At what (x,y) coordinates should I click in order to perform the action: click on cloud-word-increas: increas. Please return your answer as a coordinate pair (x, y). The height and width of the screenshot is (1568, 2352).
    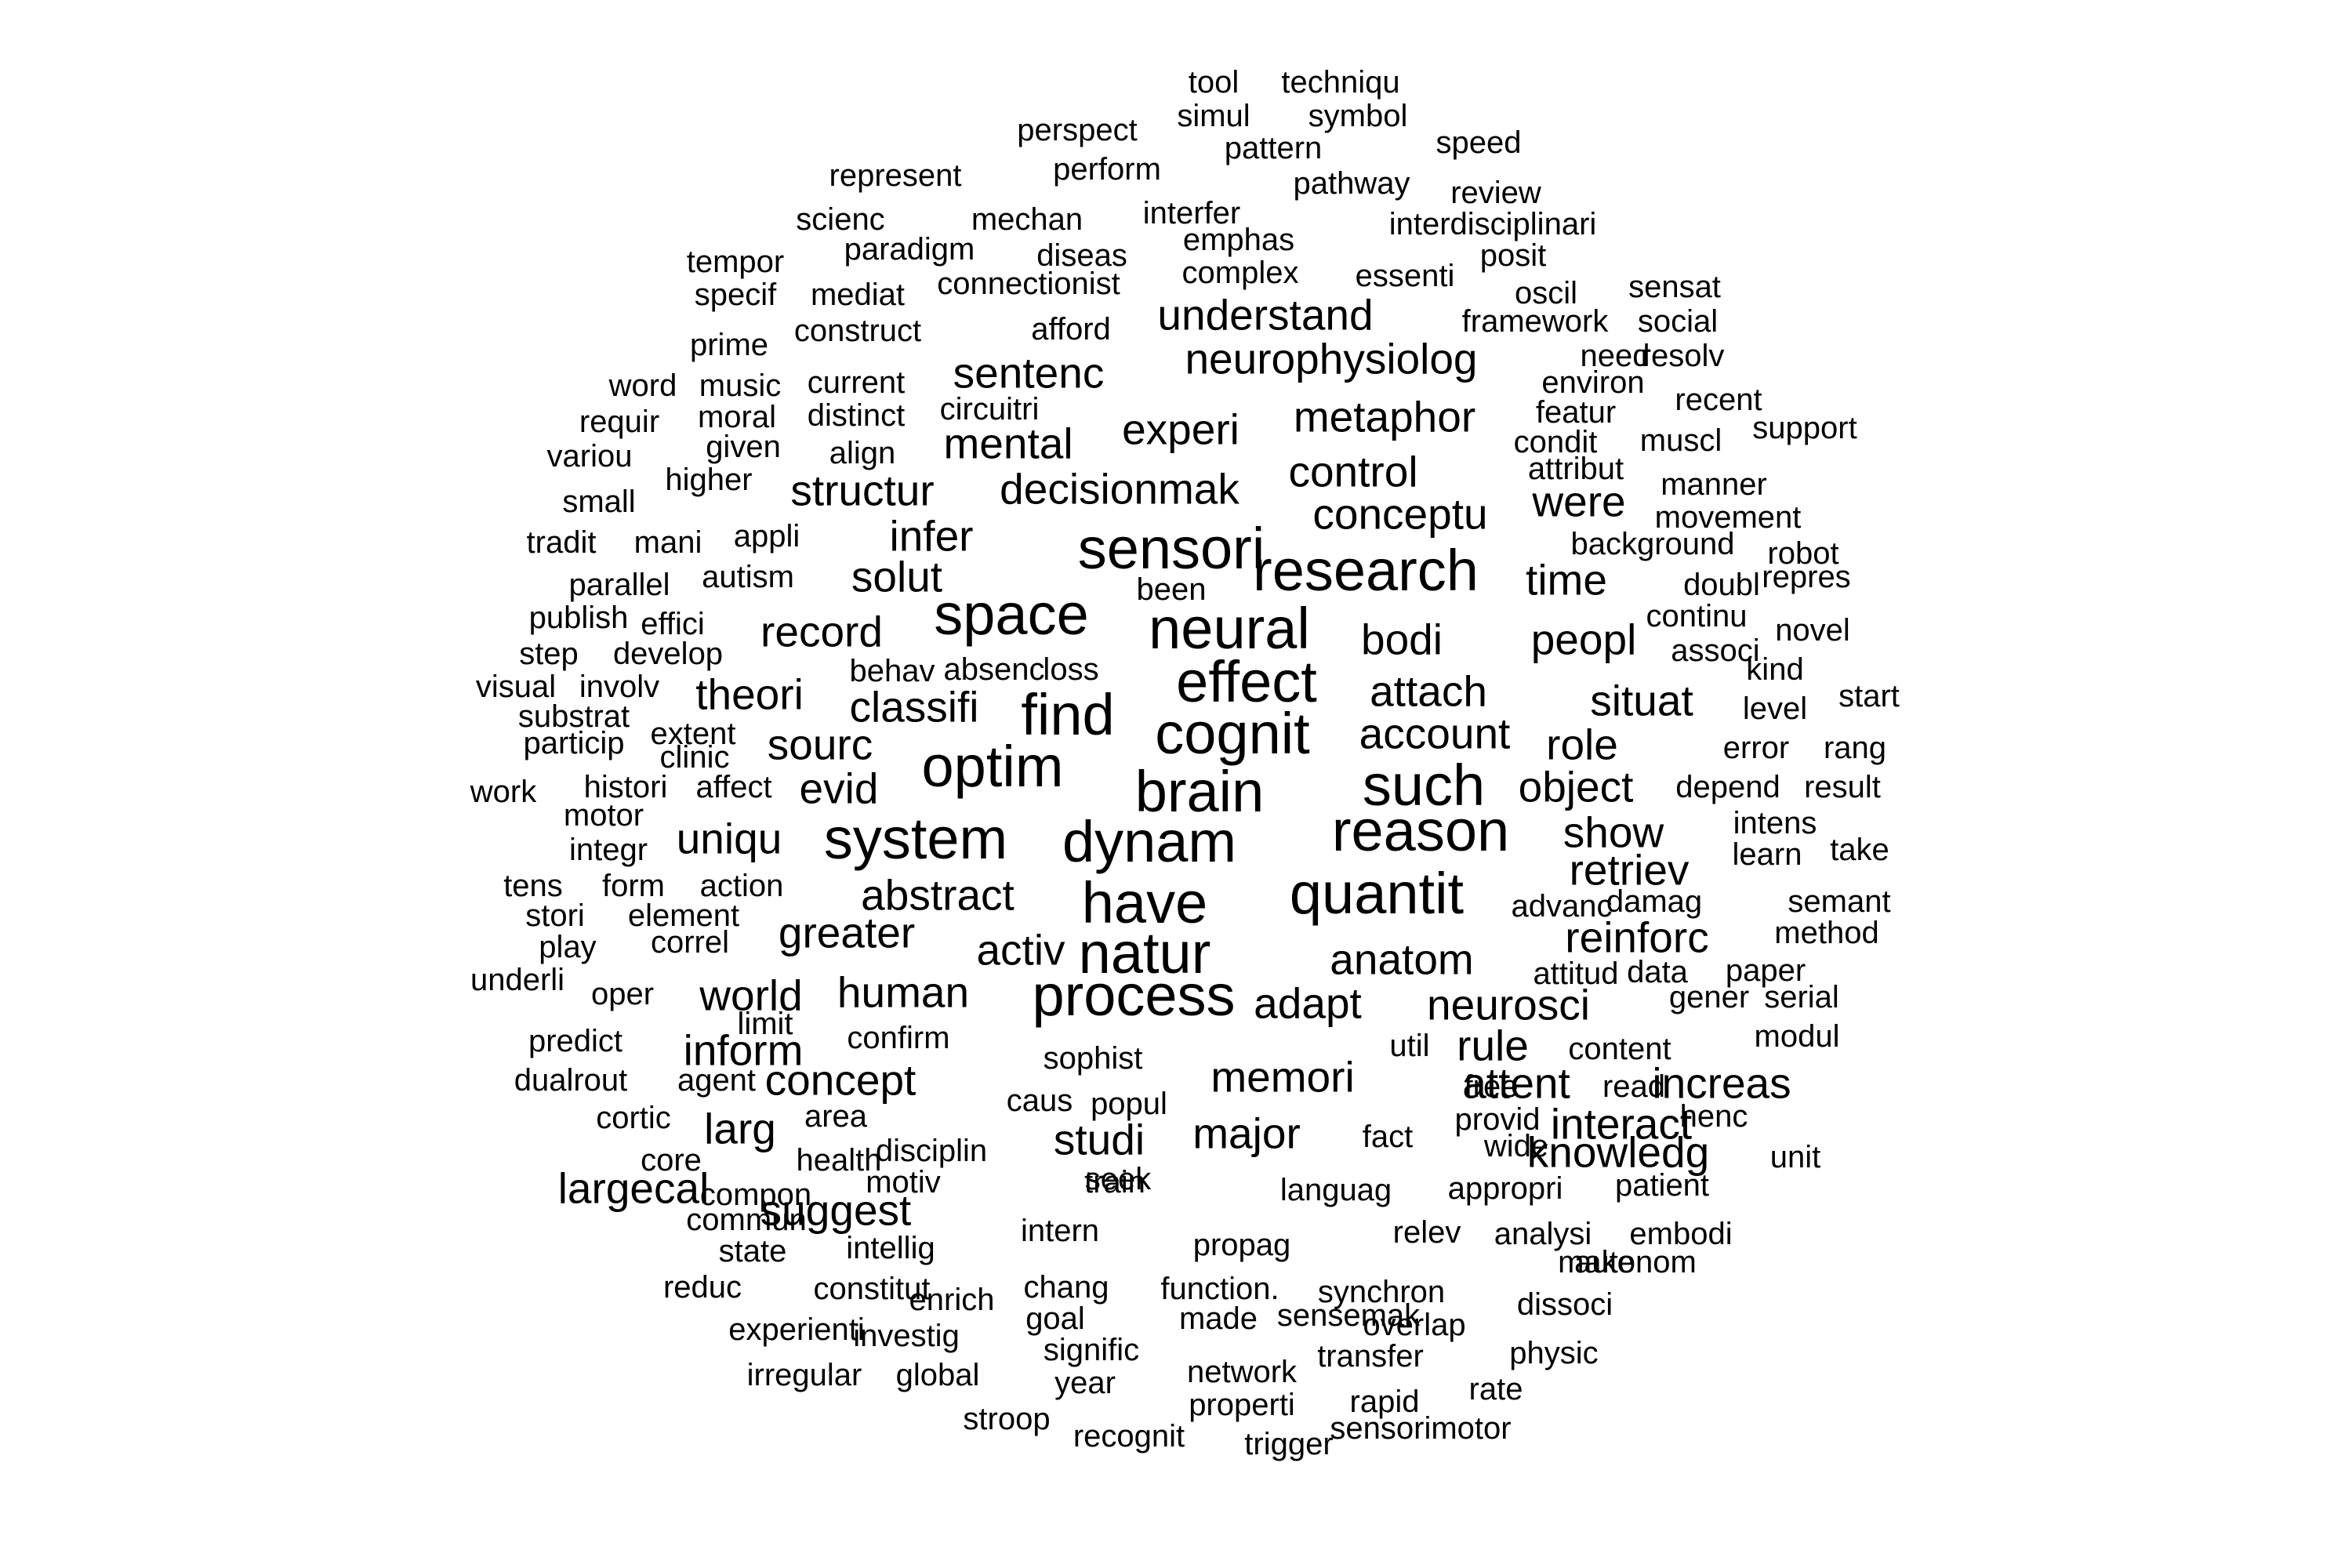
    Looking at the image, I should click on (1721, 1083).